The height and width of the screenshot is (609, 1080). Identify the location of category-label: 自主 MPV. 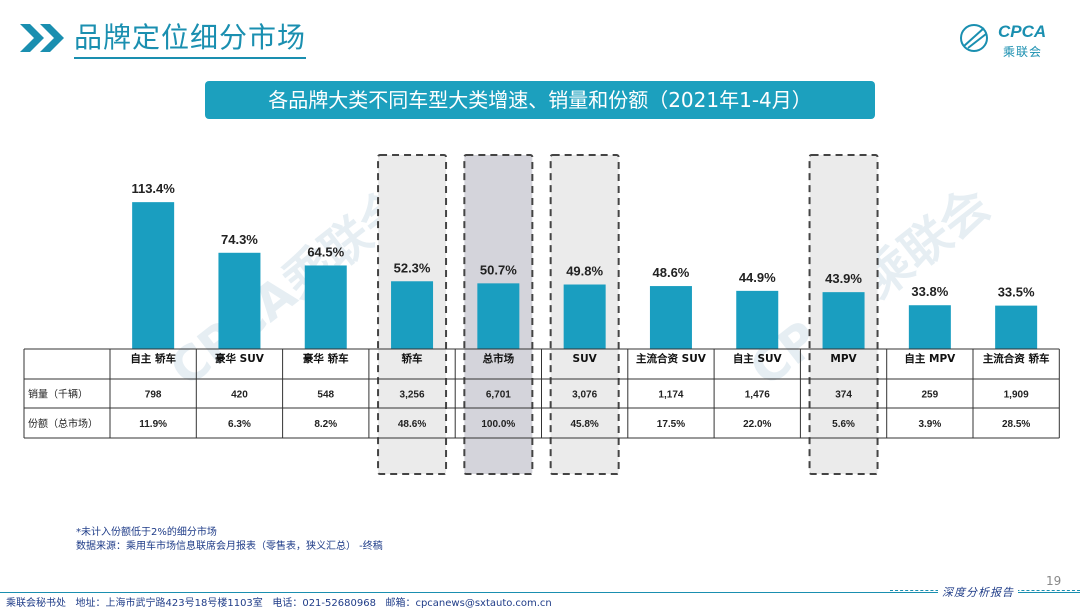
(930, 358).